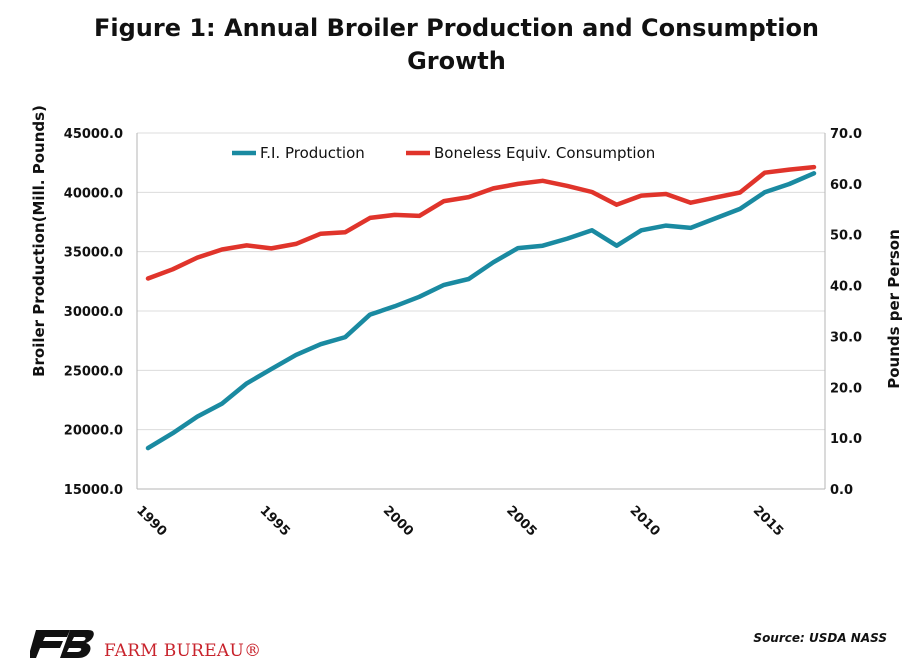 The height and width of the screenshot is (663, 913). I want to click on left-y-tick-label: 35000.0, so click(93, 253).